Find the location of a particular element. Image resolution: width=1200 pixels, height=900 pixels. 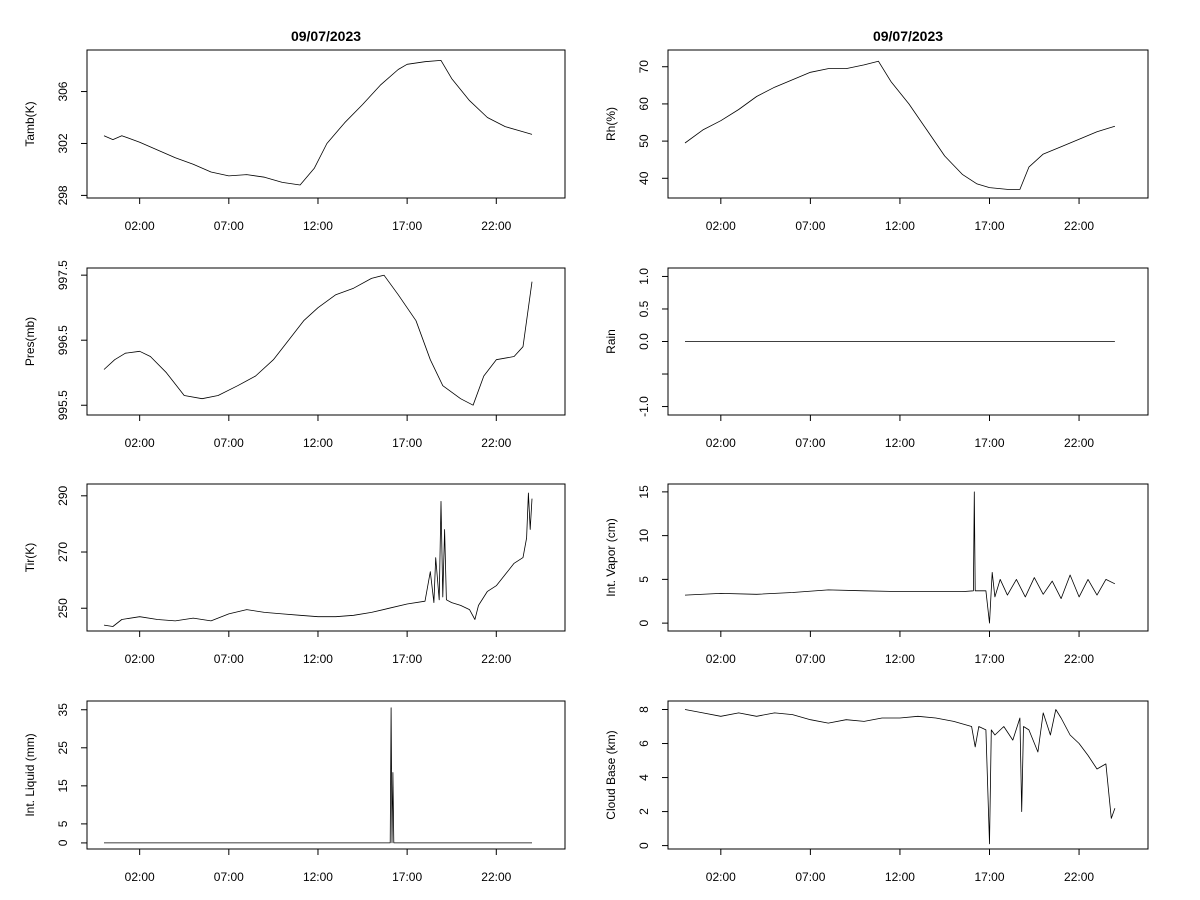

y-tick-label: 2 is located at coordinates (644, 811).